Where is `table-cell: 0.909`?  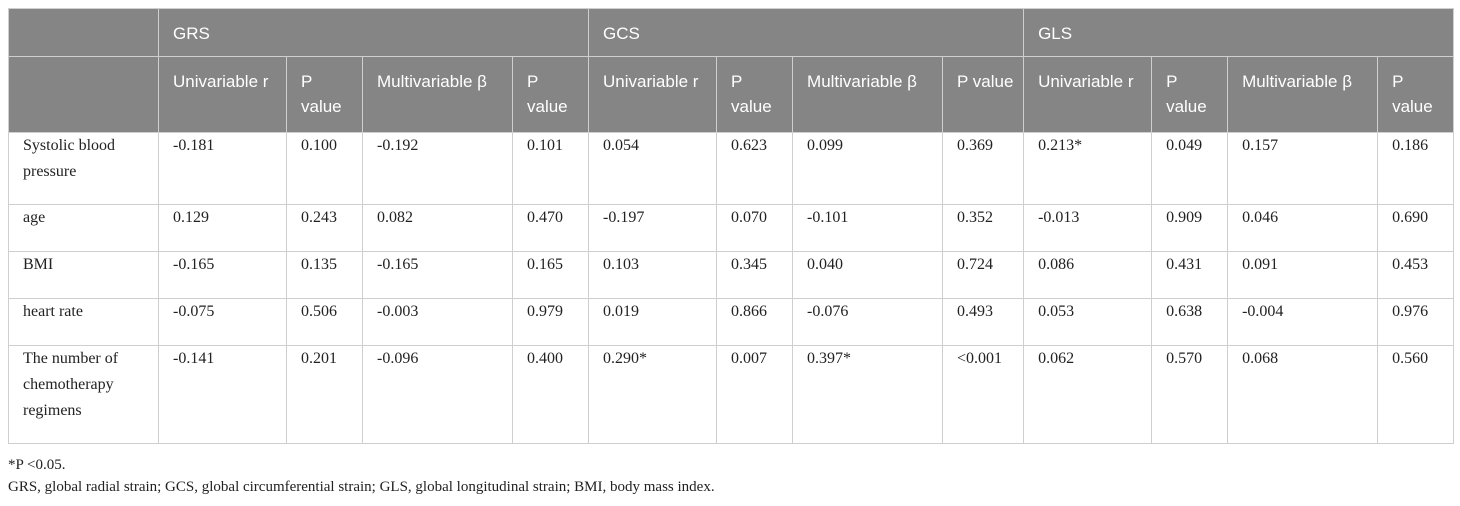 table-cell: 0.909 is located at coordinates (1190, 228).